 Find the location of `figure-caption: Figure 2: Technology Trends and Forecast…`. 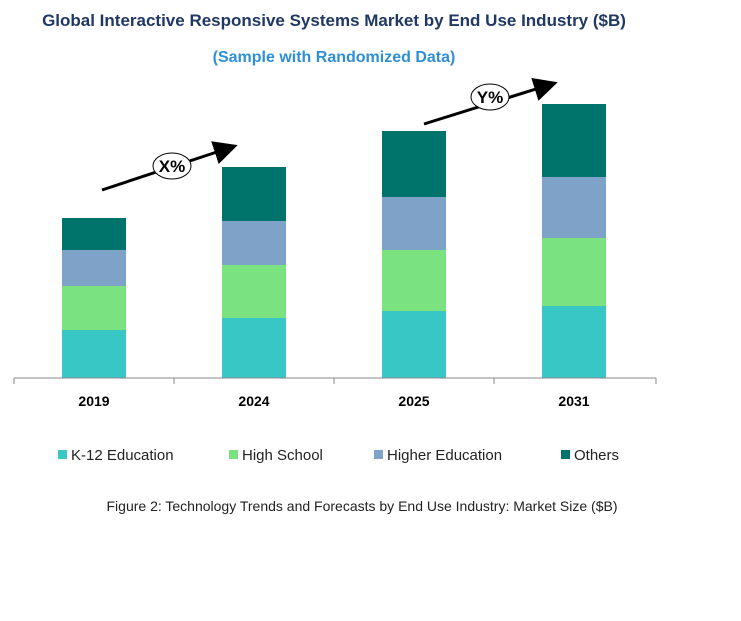

figure-caption: Figure 2: Technology Trends and Forecast… is located at coordinates (362, 506).